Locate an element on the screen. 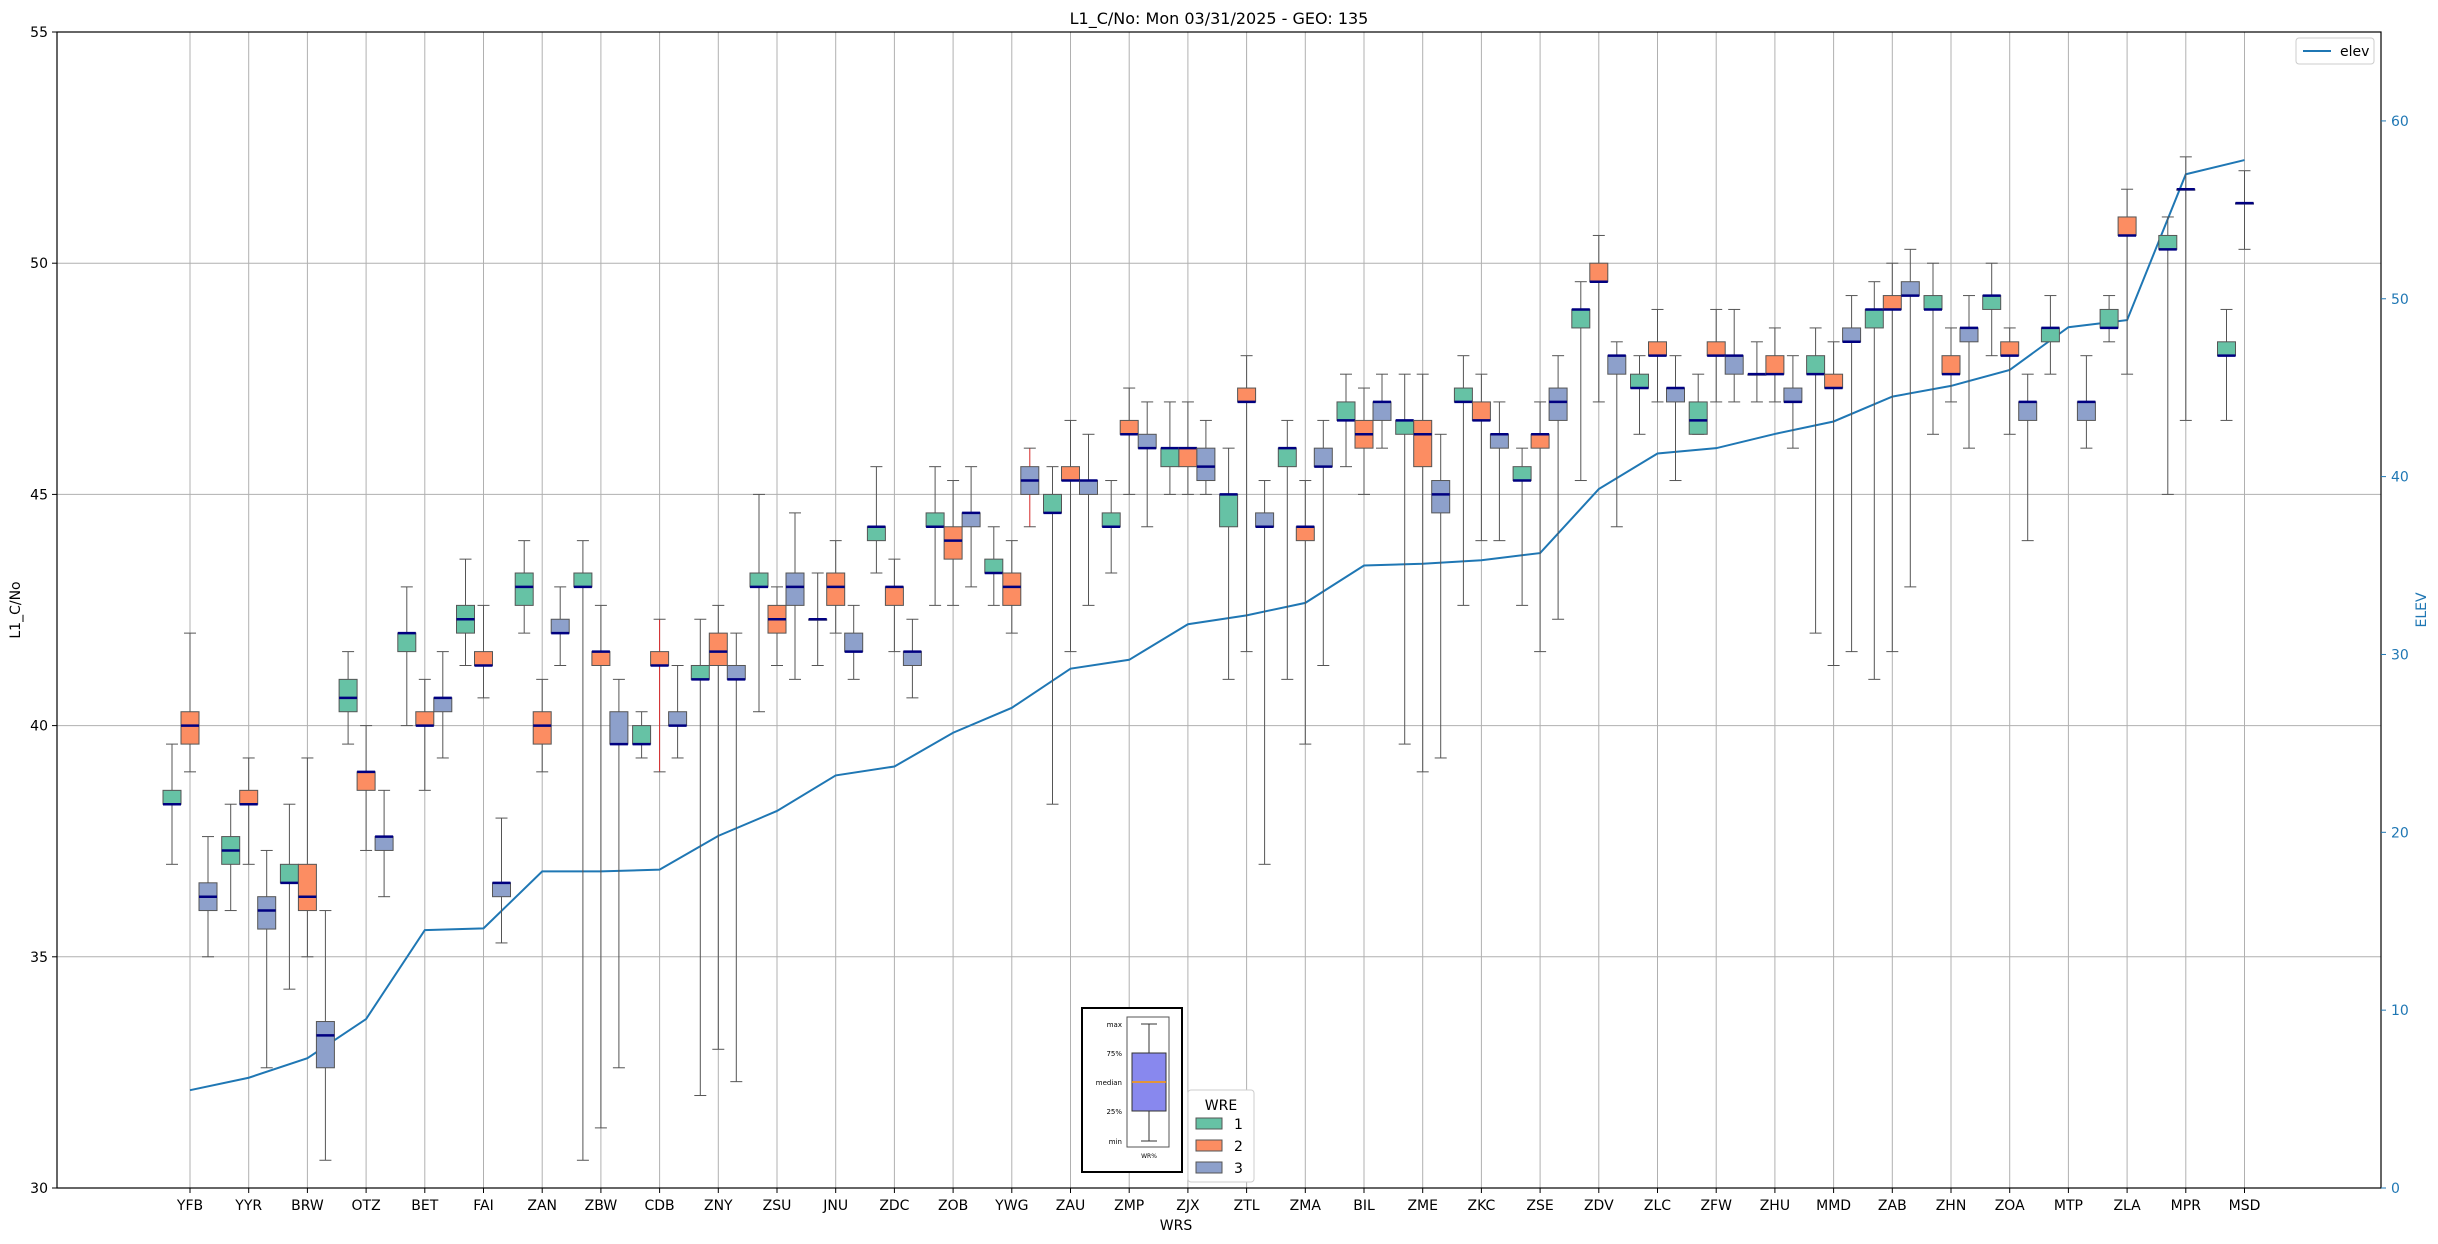  box-wre3-zma is located at coordinates (1323, 542).